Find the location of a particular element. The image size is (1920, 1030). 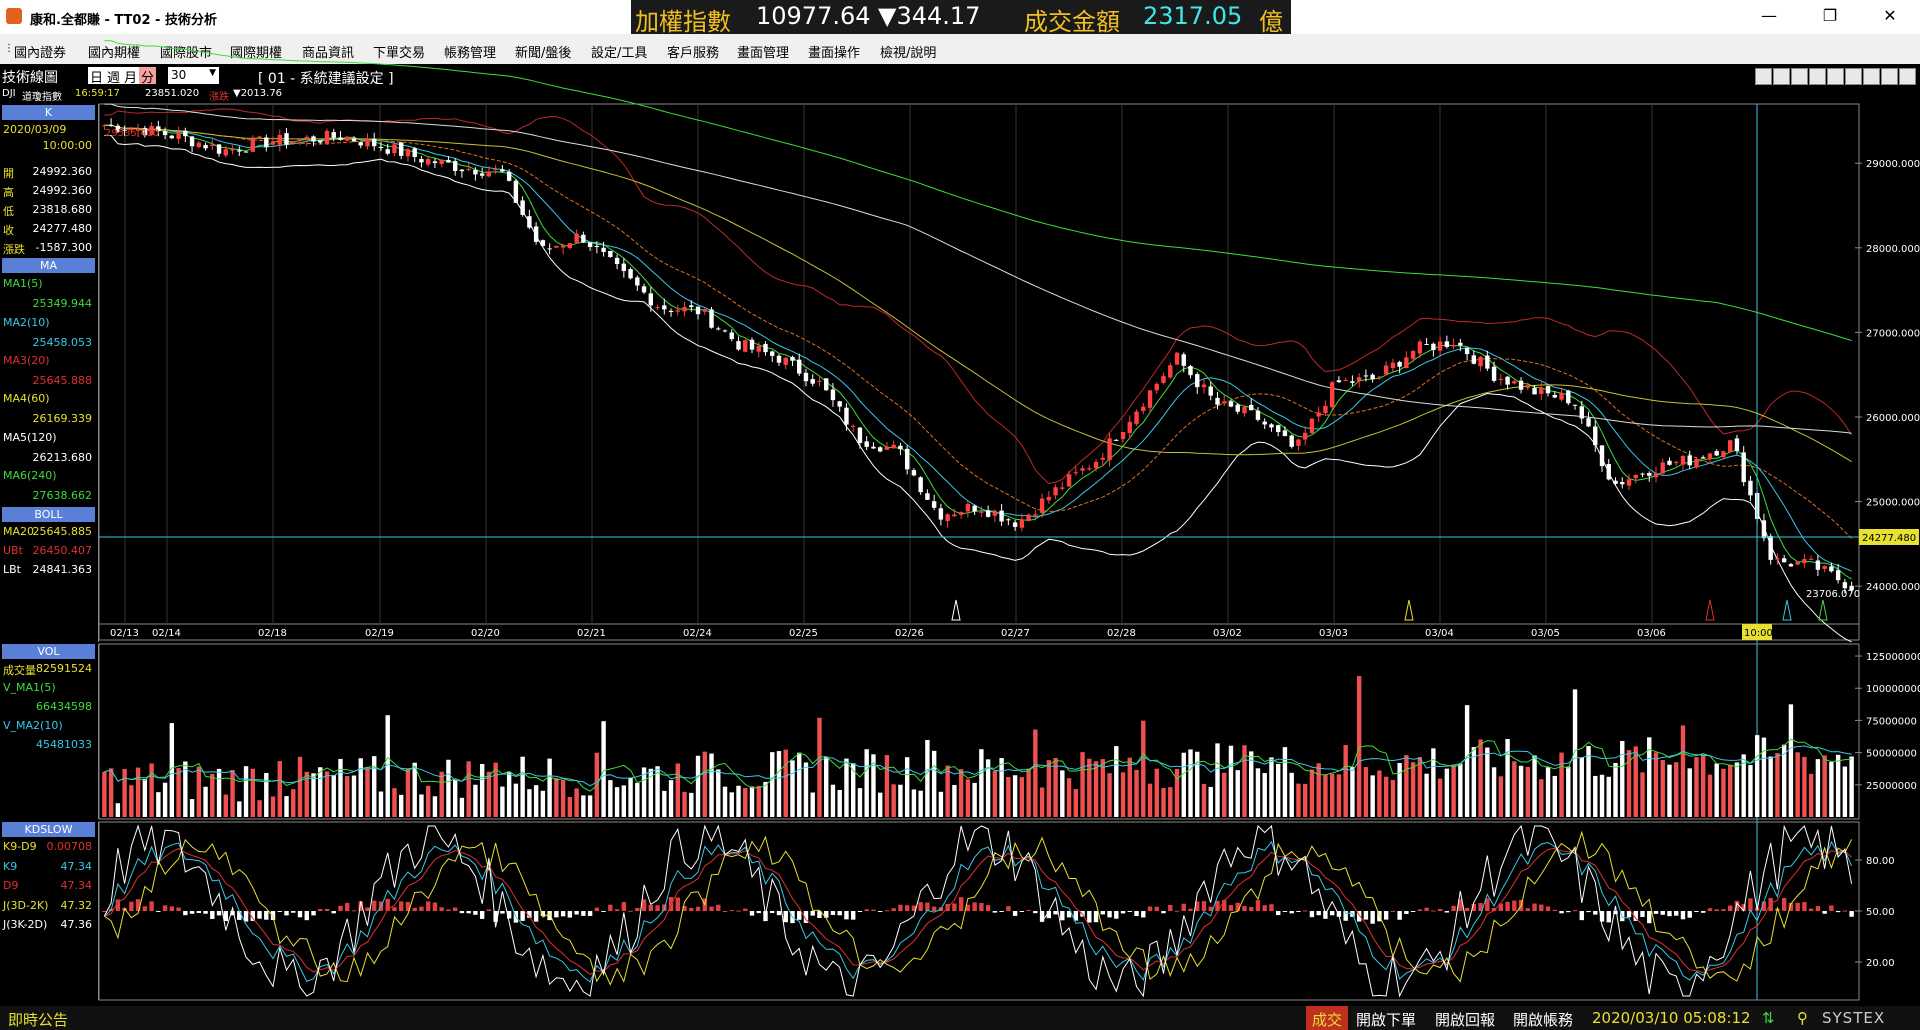

ticker-amount: 2317.05 is located at coordinates (1193, 16).